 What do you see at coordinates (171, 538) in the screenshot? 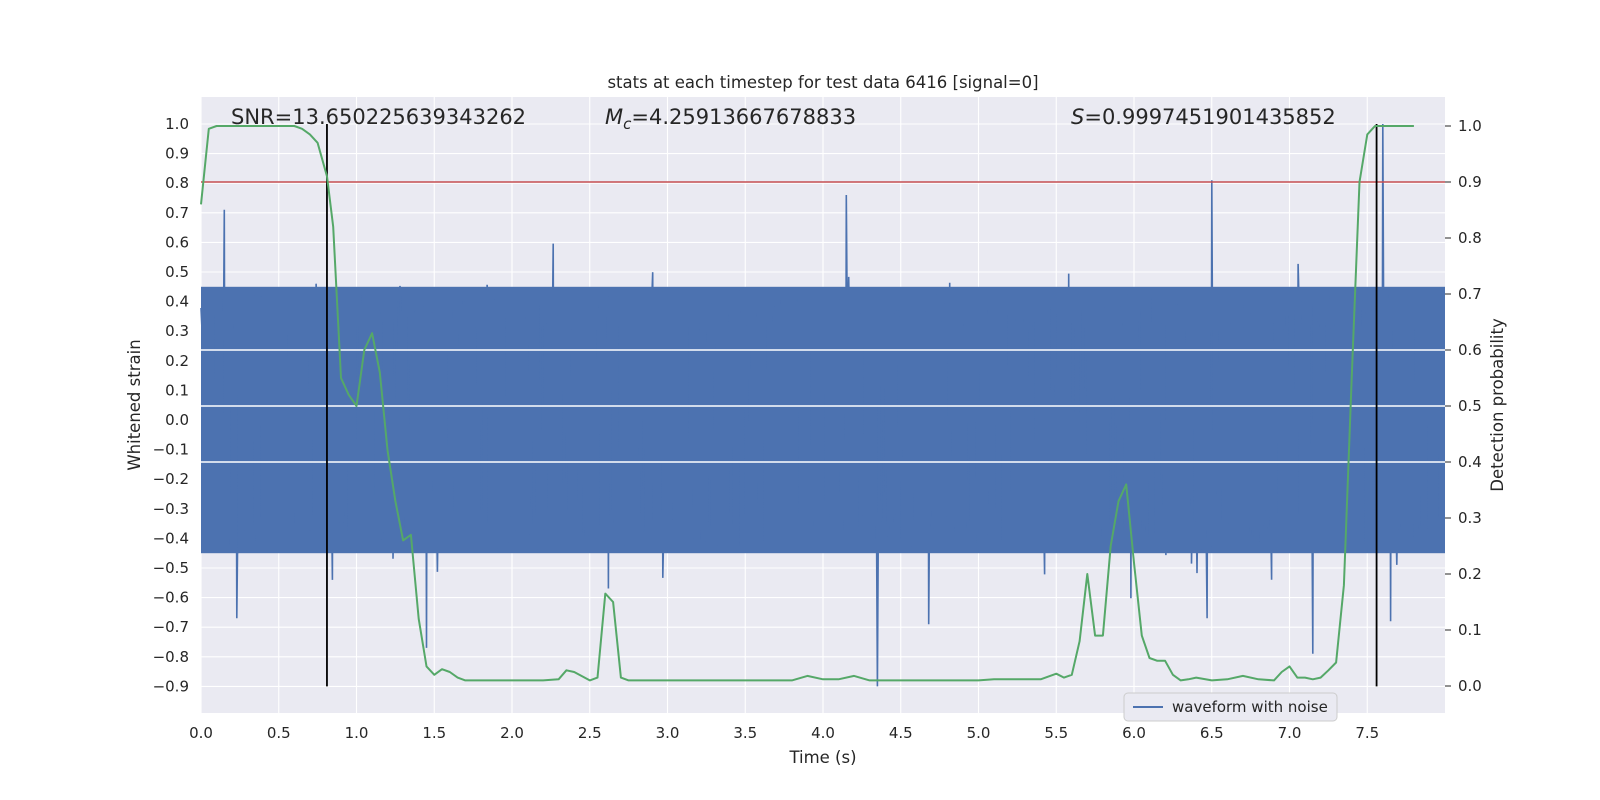
I see `y-tick-label: −0.4` at bounding box center [171, 538].